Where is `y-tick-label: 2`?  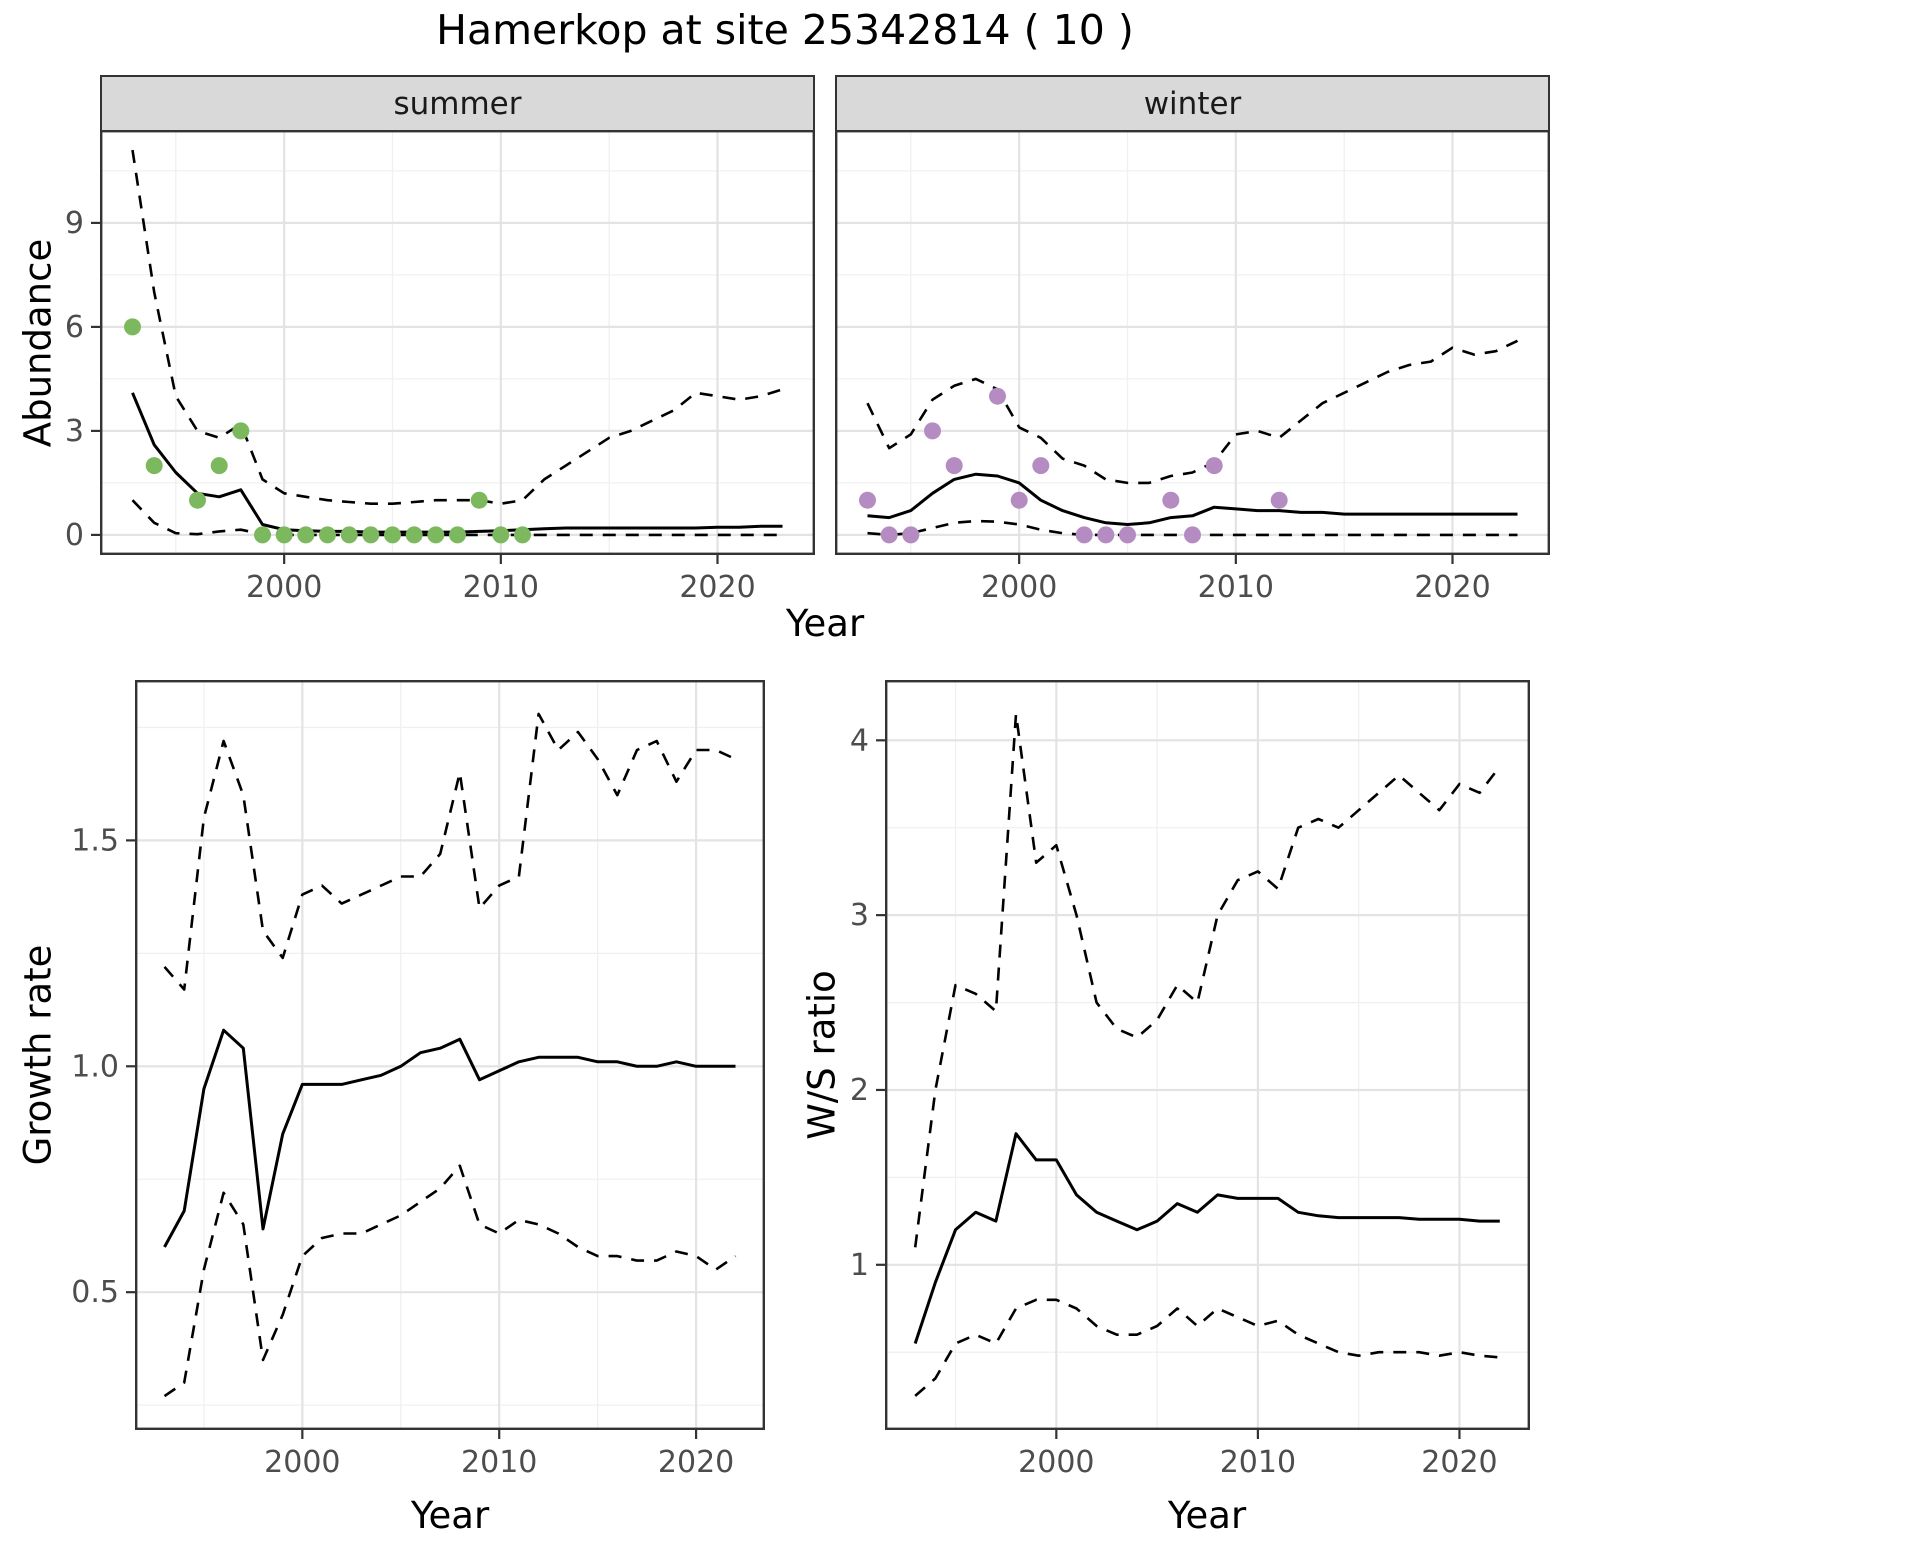
y-tick-label: 2 is located at coordinates (859, 1090).